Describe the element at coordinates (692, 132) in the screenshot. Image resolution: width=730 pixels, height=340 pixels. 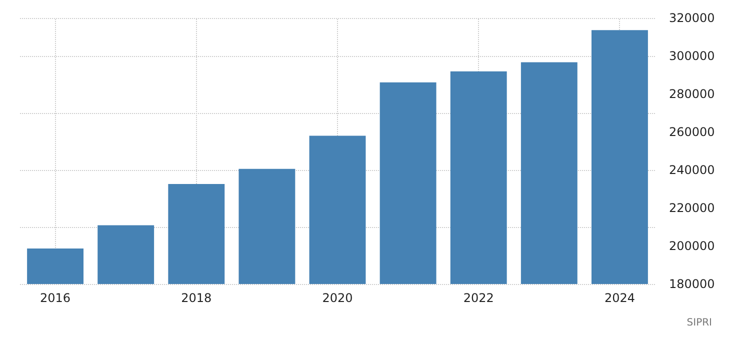
I see `y-tick-label: 260000` at that location.